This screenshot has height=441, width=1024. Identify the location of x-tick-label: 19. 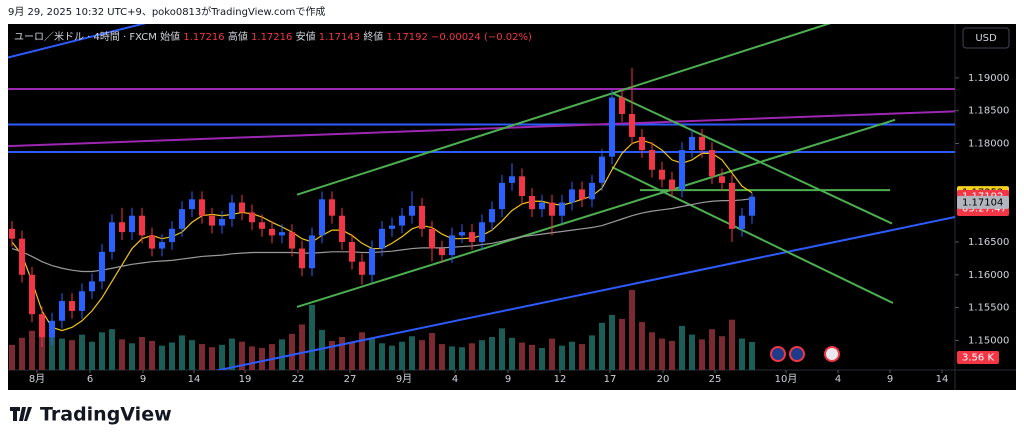
(245, 379).